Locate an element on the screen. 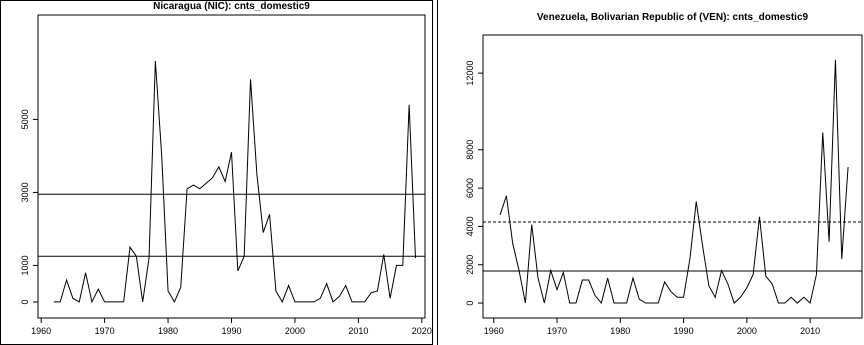  x-tick-label: 2020 is located at coordinates (422, 331).